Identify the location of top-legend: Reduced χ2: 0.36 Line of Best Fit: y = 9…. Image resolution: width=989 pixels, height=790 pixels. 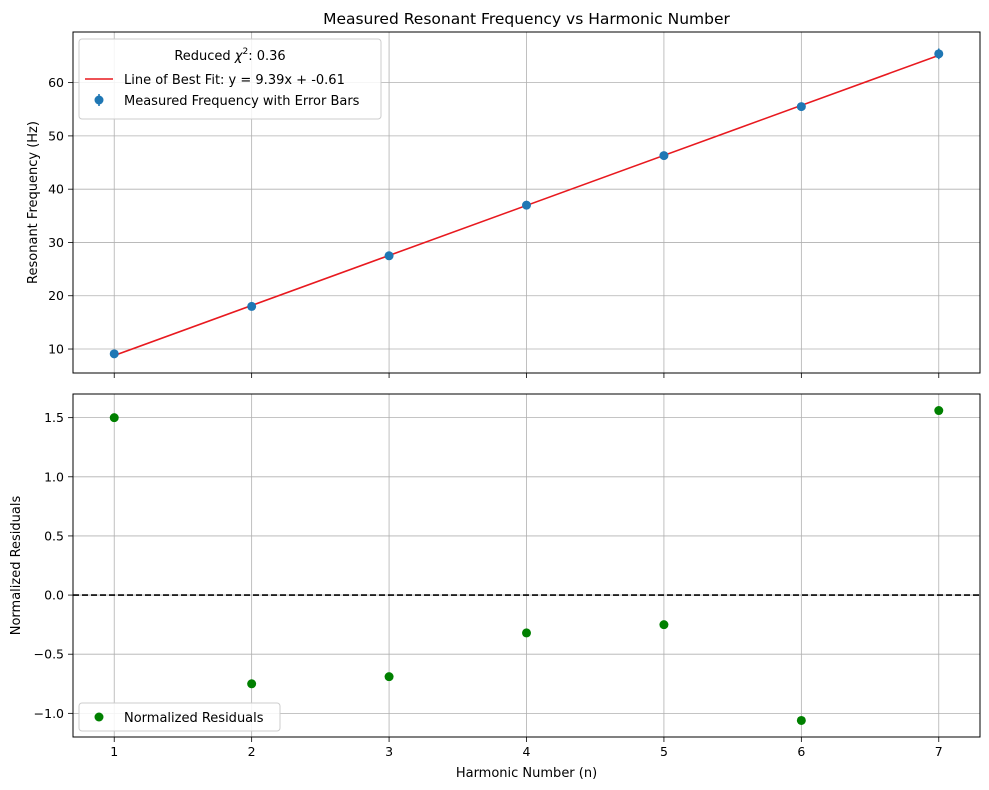
(230, 79).